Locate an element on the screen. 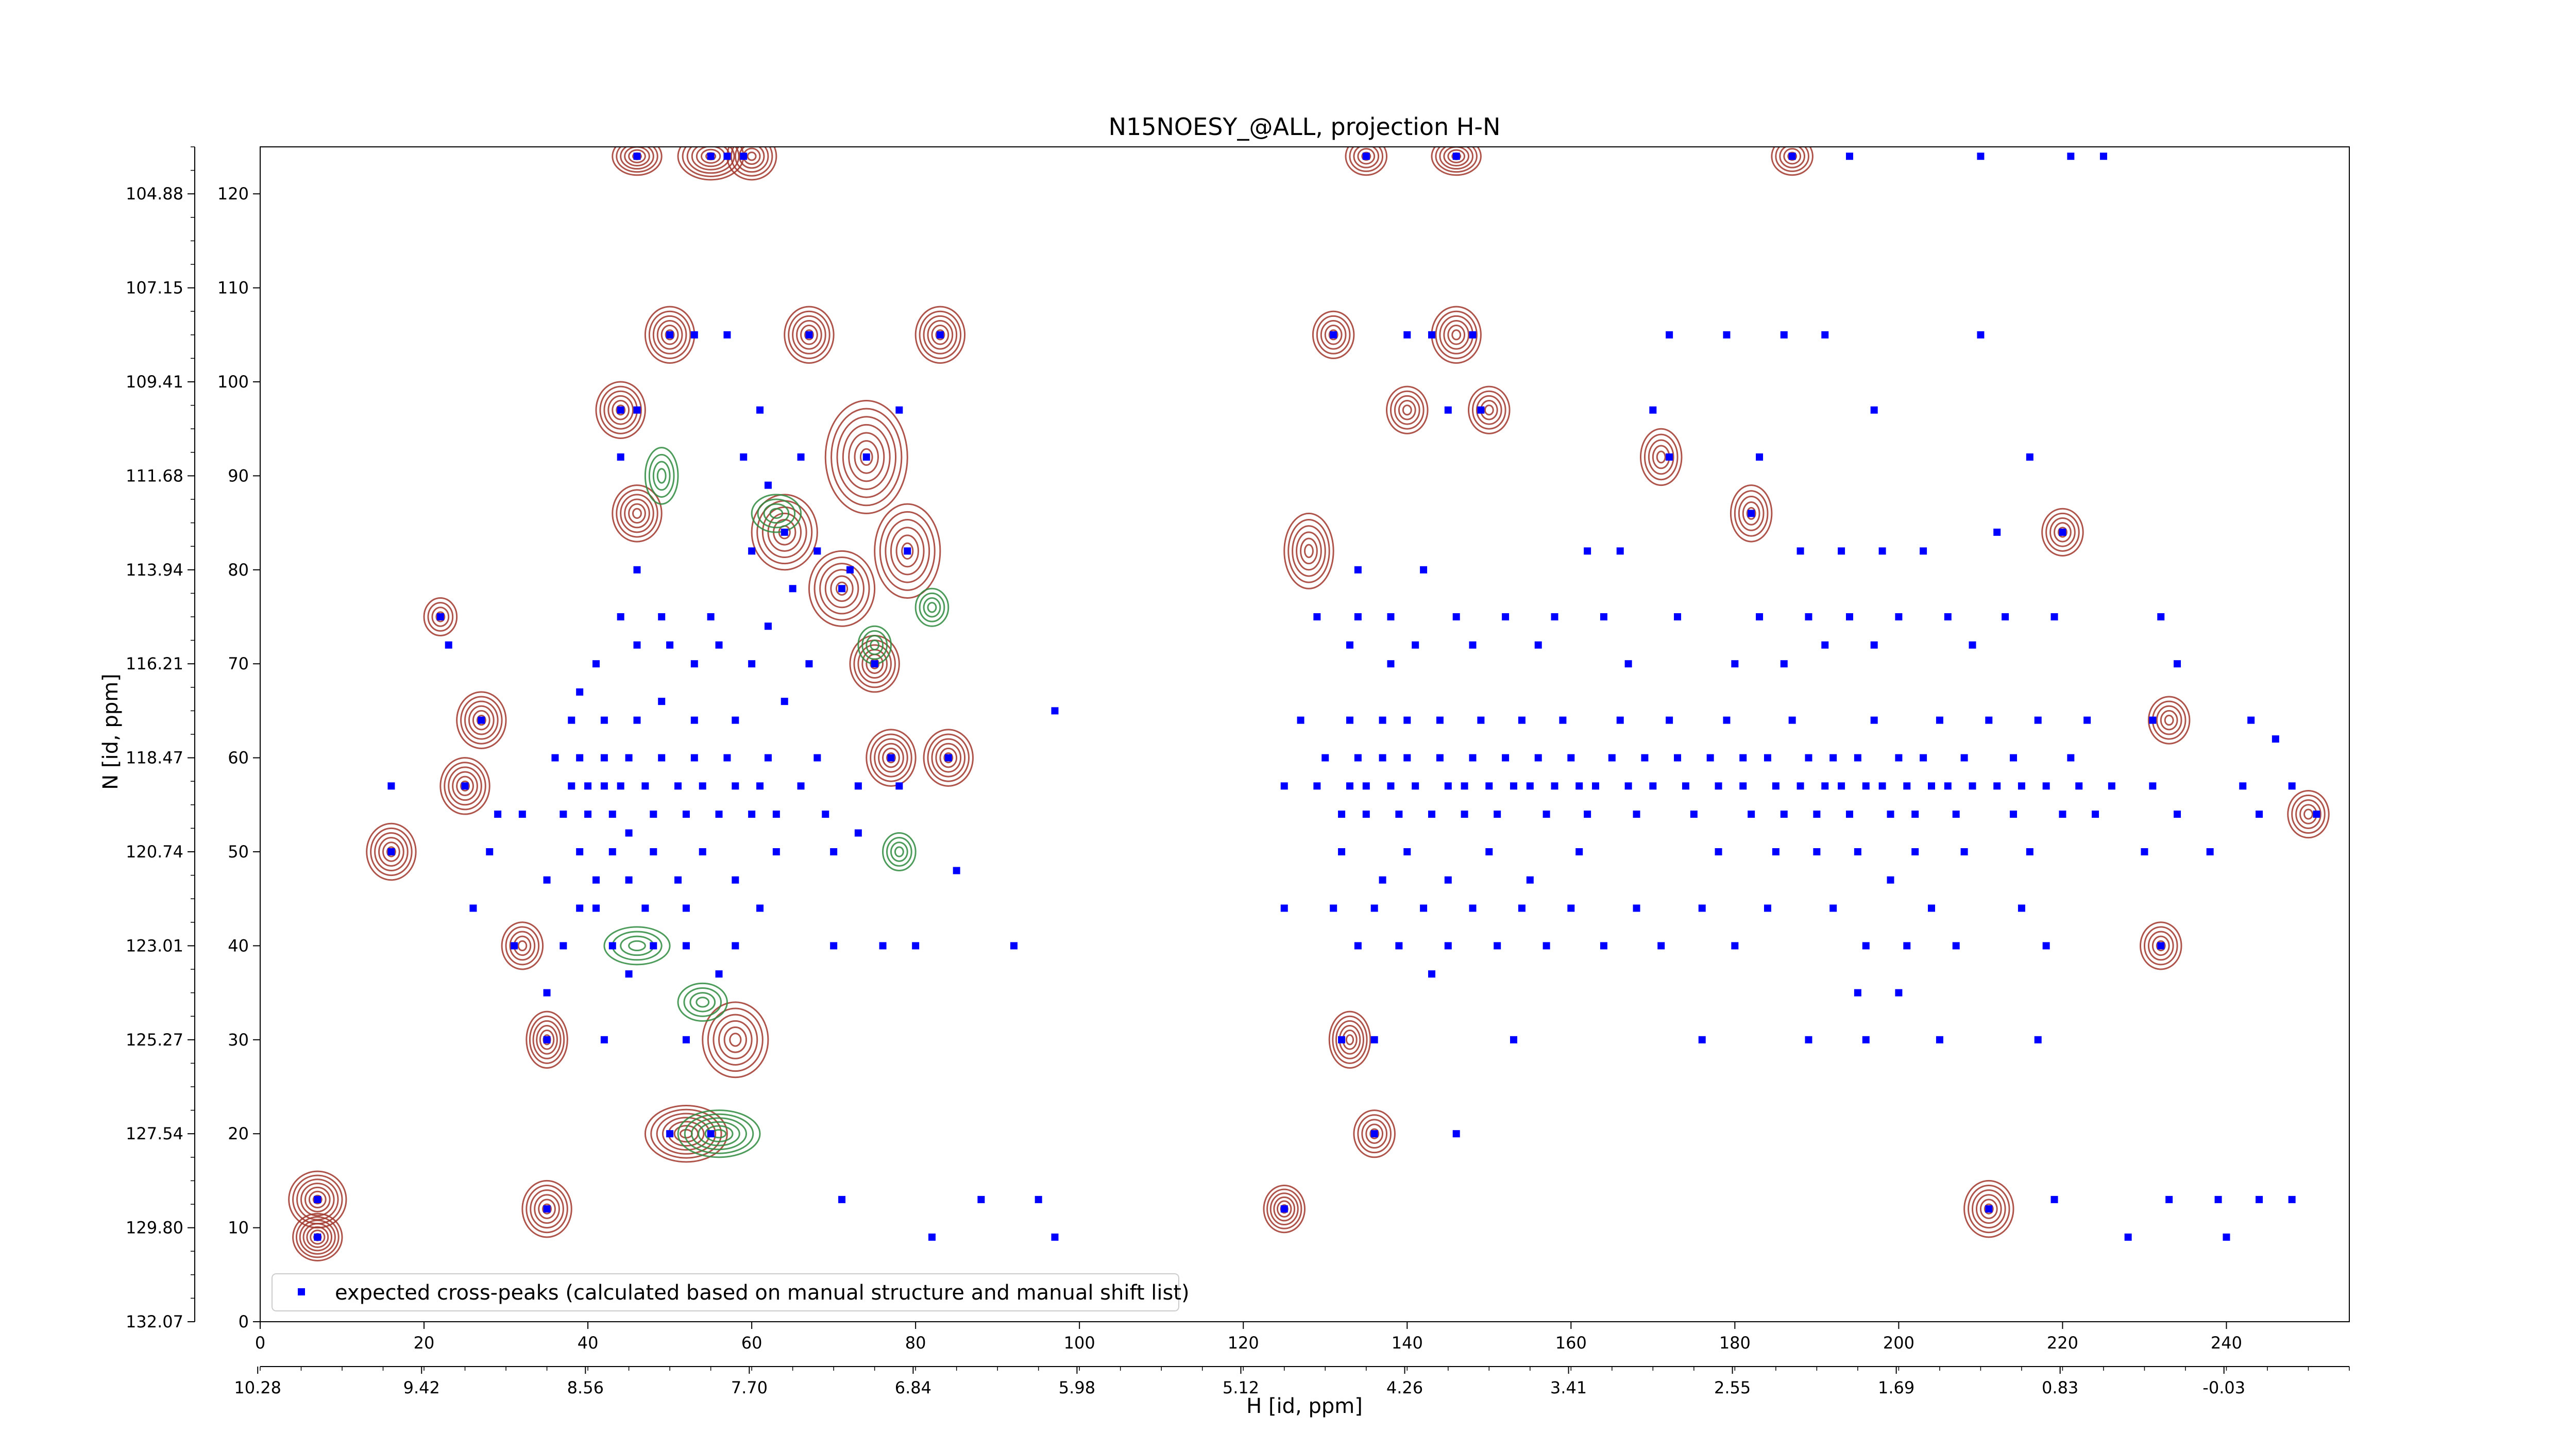  y-ppm-tick-label-11: 107.15 is located at coordinates (154, 288).